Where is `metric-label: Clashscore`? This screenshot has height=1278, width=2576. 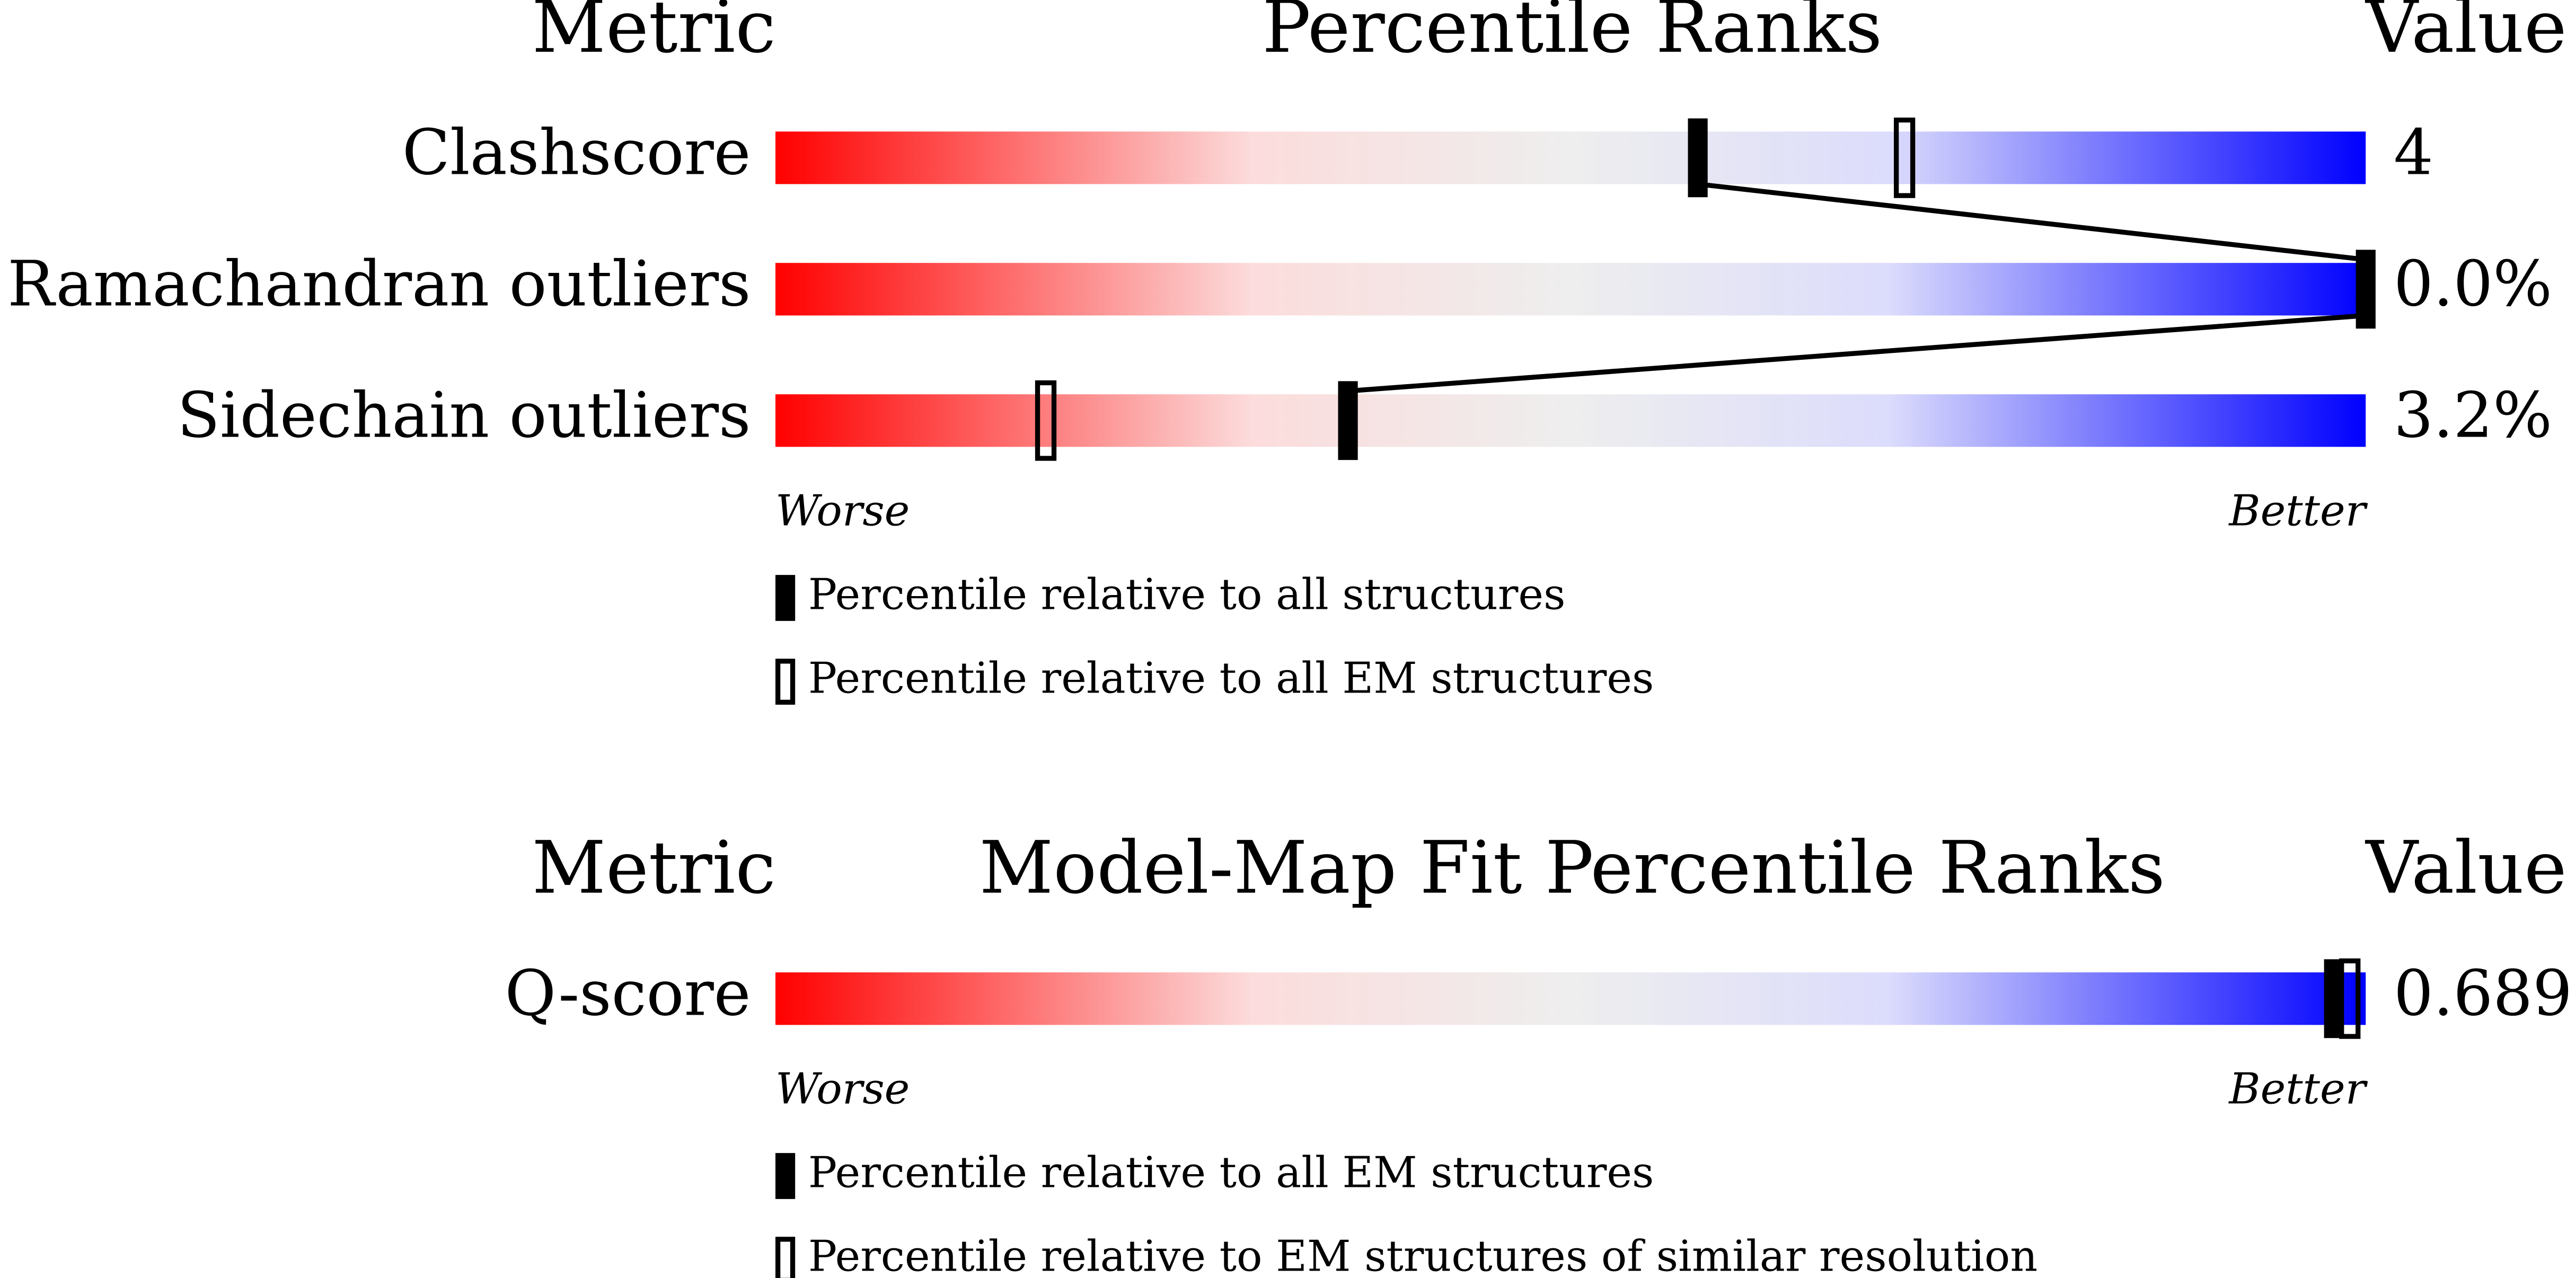 metric-label: Clashscore is located at coordinates (576, 152).